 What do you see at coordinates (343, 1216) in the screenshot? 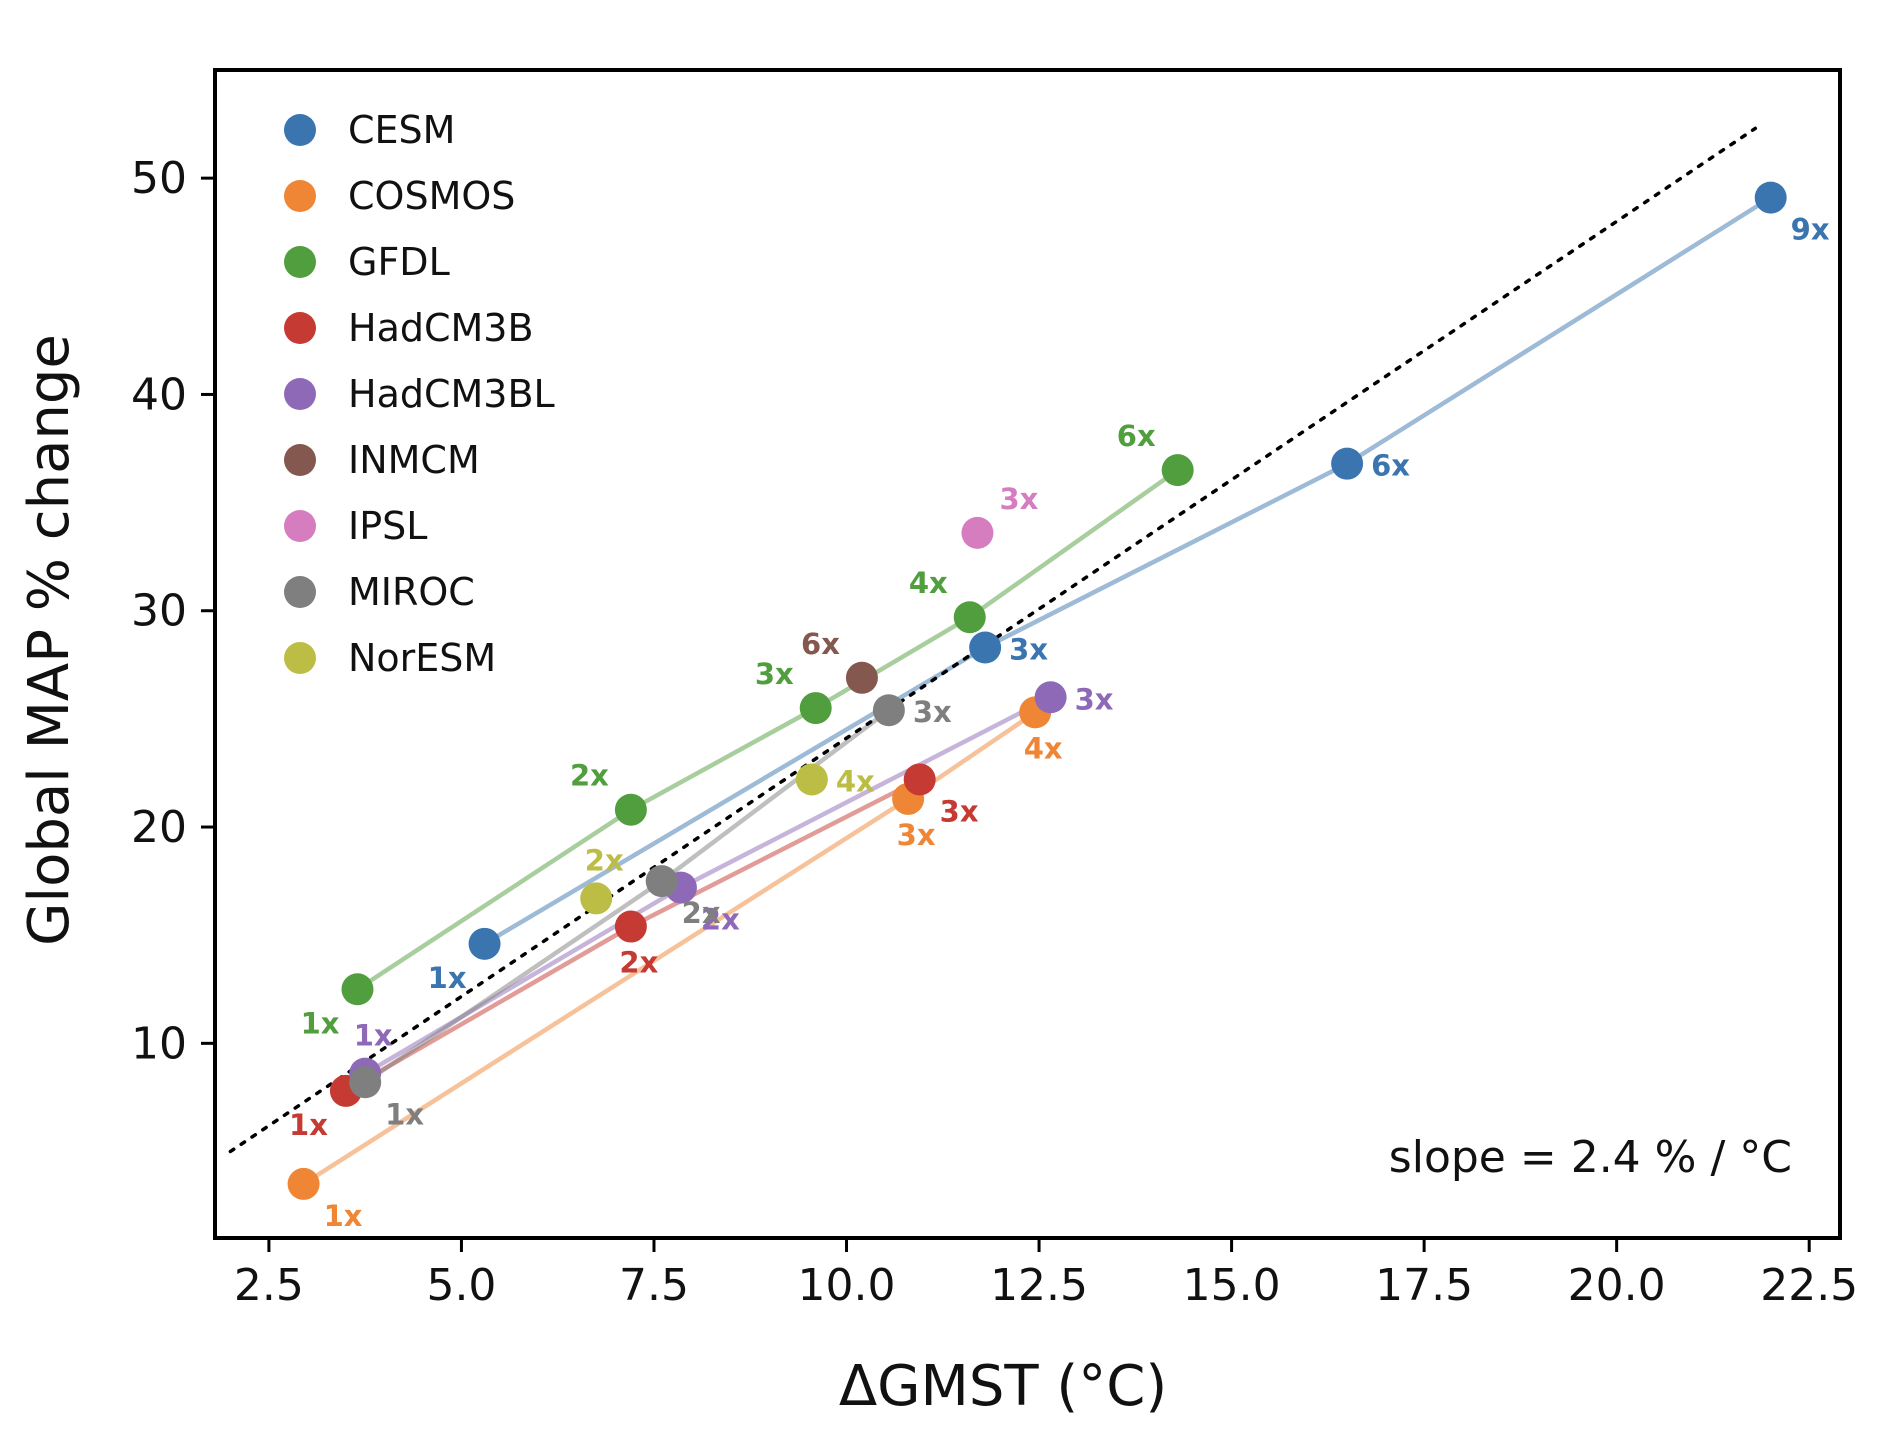
I see `point-label-1-0: 1x` at bounding box center [343, 1216].